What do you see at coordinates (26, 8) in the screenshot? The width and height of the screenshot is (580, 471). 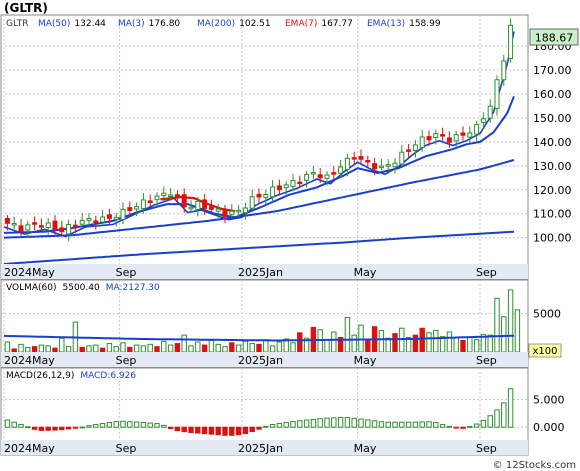 I see `chart-title: (GLTR)` at bounding box center [26, 8].